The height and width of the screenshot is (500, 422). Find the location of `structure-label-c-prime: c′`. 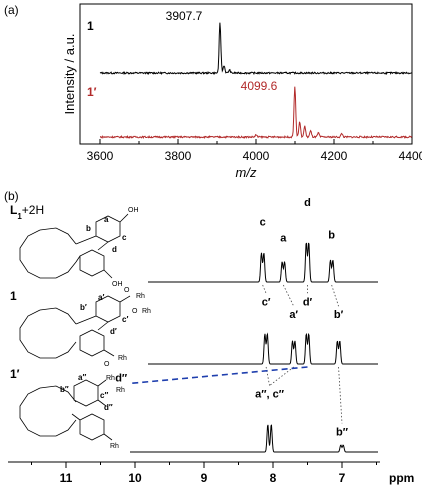

structure-label-c-prime: c′ is located at coordinates (125, 319).